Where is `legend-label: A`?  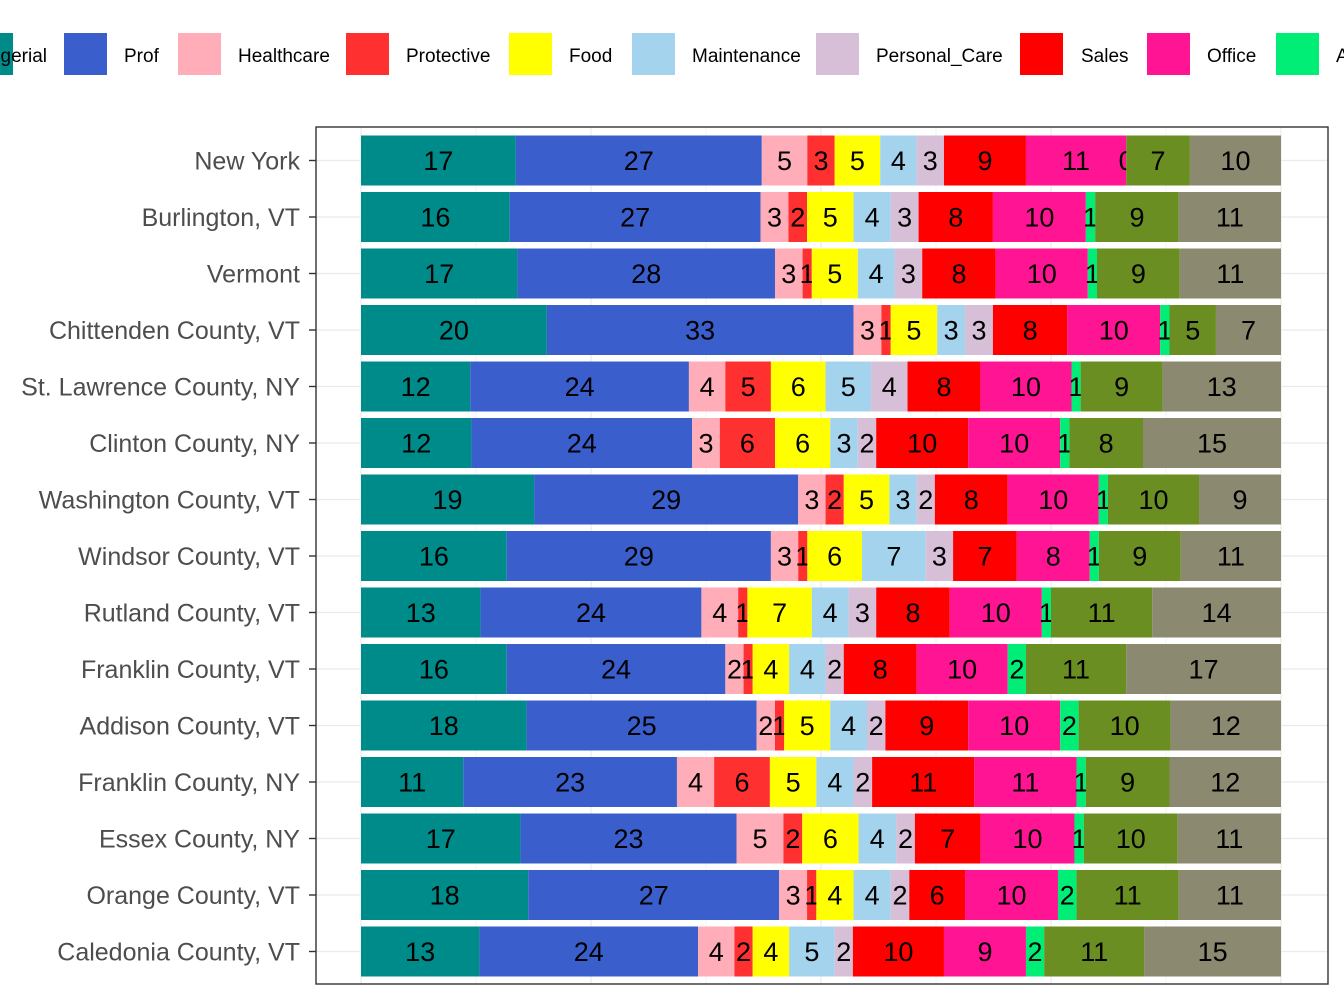 legend-label: A is located at coordinates (1340, 56).